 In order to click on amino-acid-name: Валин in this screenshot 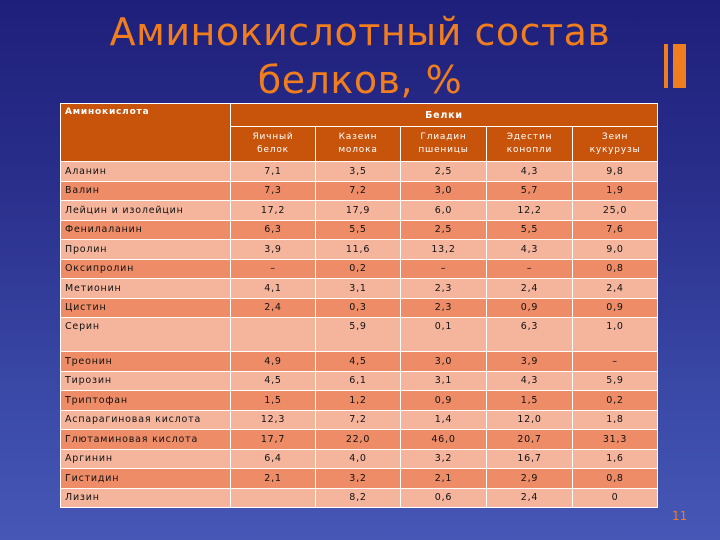, I will do `click(145, 190)`.